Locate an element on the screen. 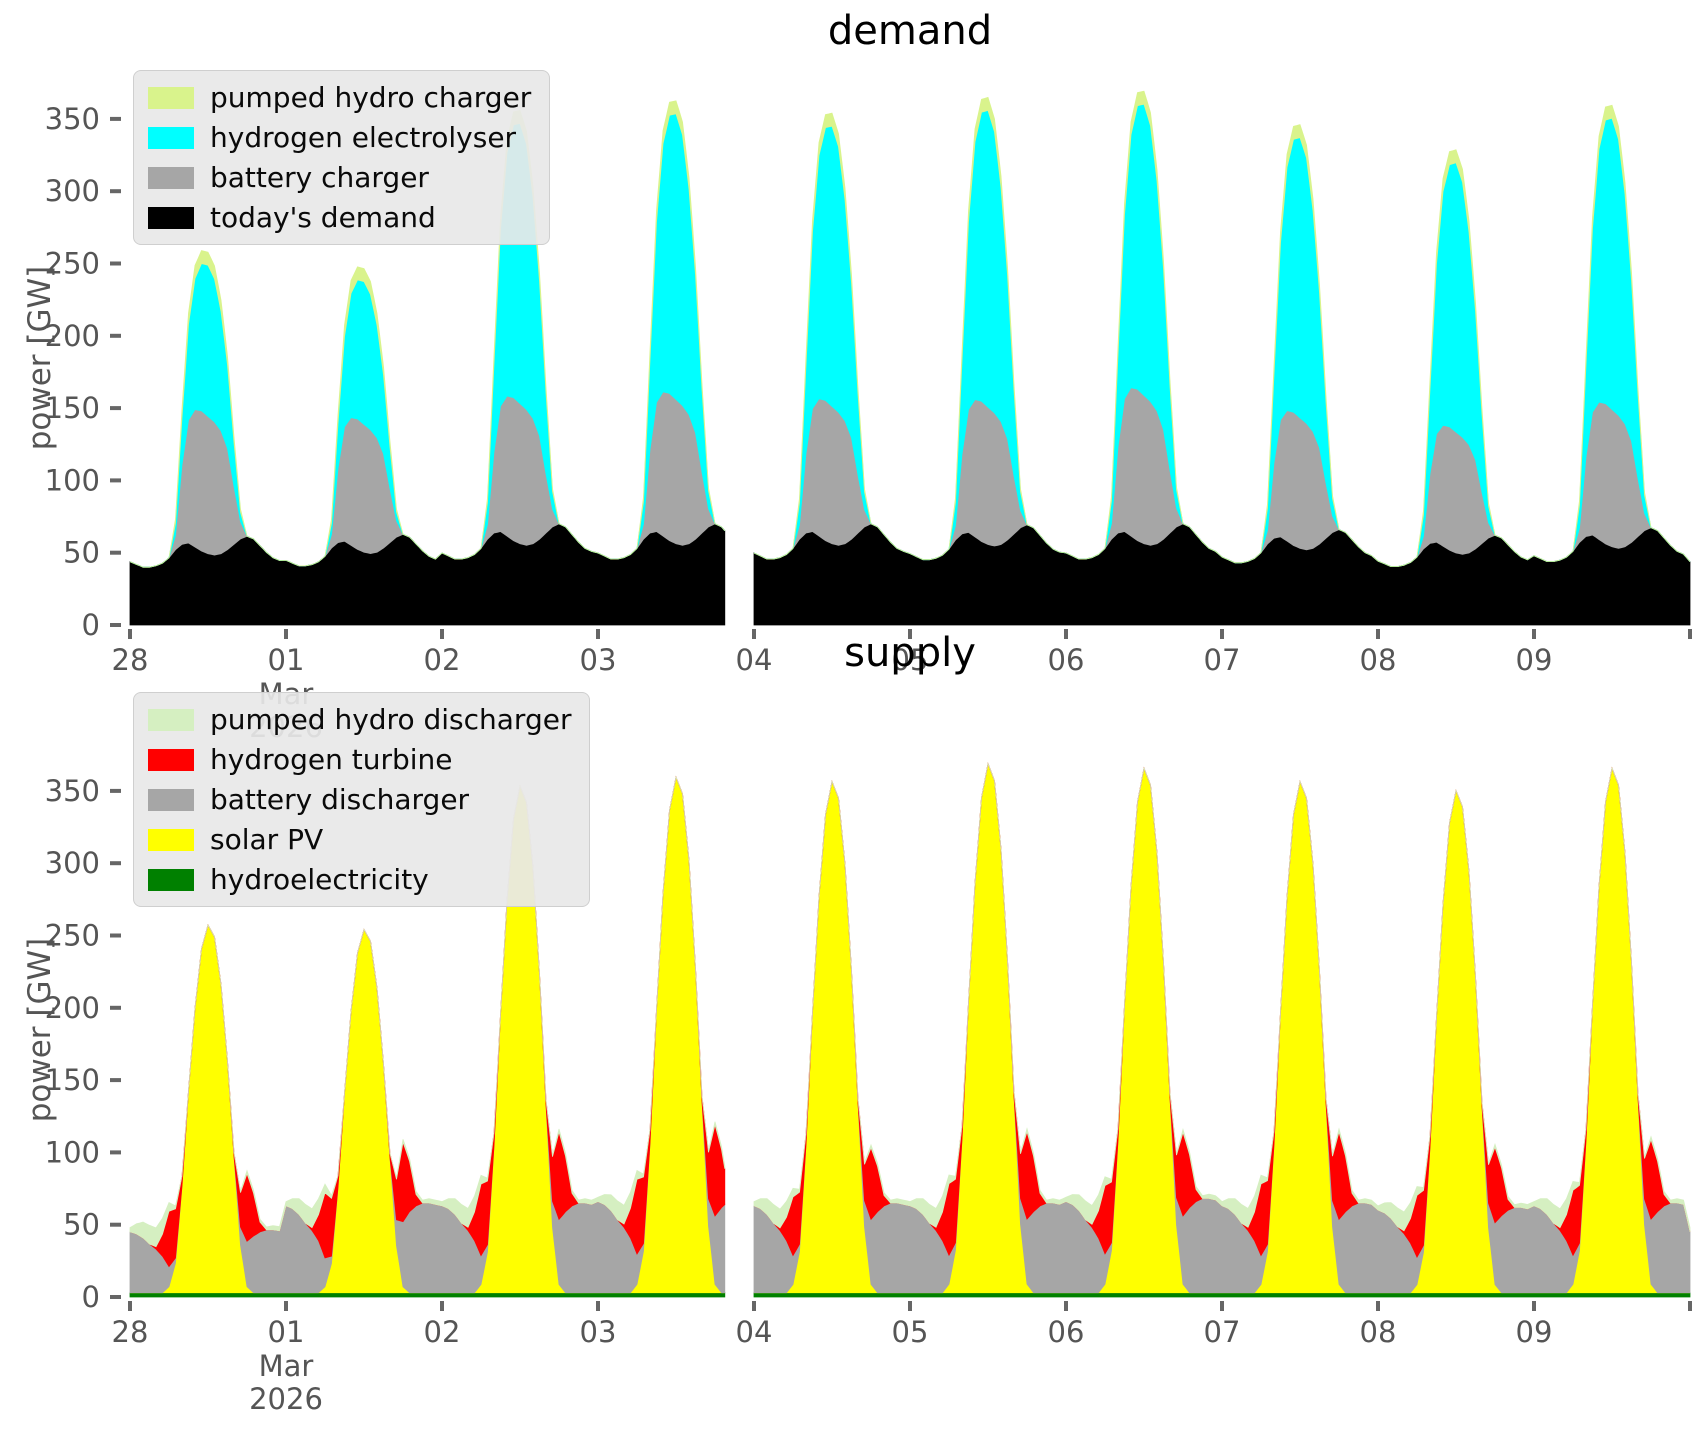 The width and height of the screenshot is (1706, 1431). legend-swatch-battery-charger is located at coordinates (171, 177).